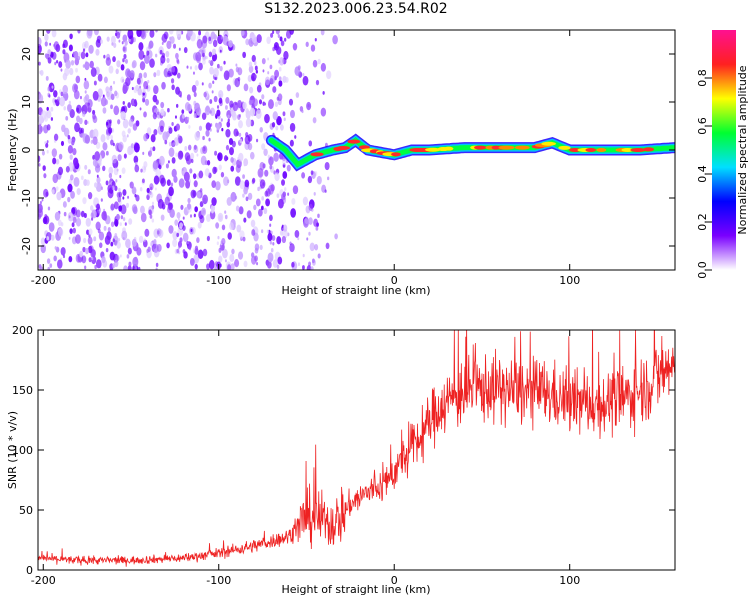  What do you see at coordinates (43, 580) in the screenshot?
I see `snr-x-tick-label: -200` at bounding box center [43, 580].